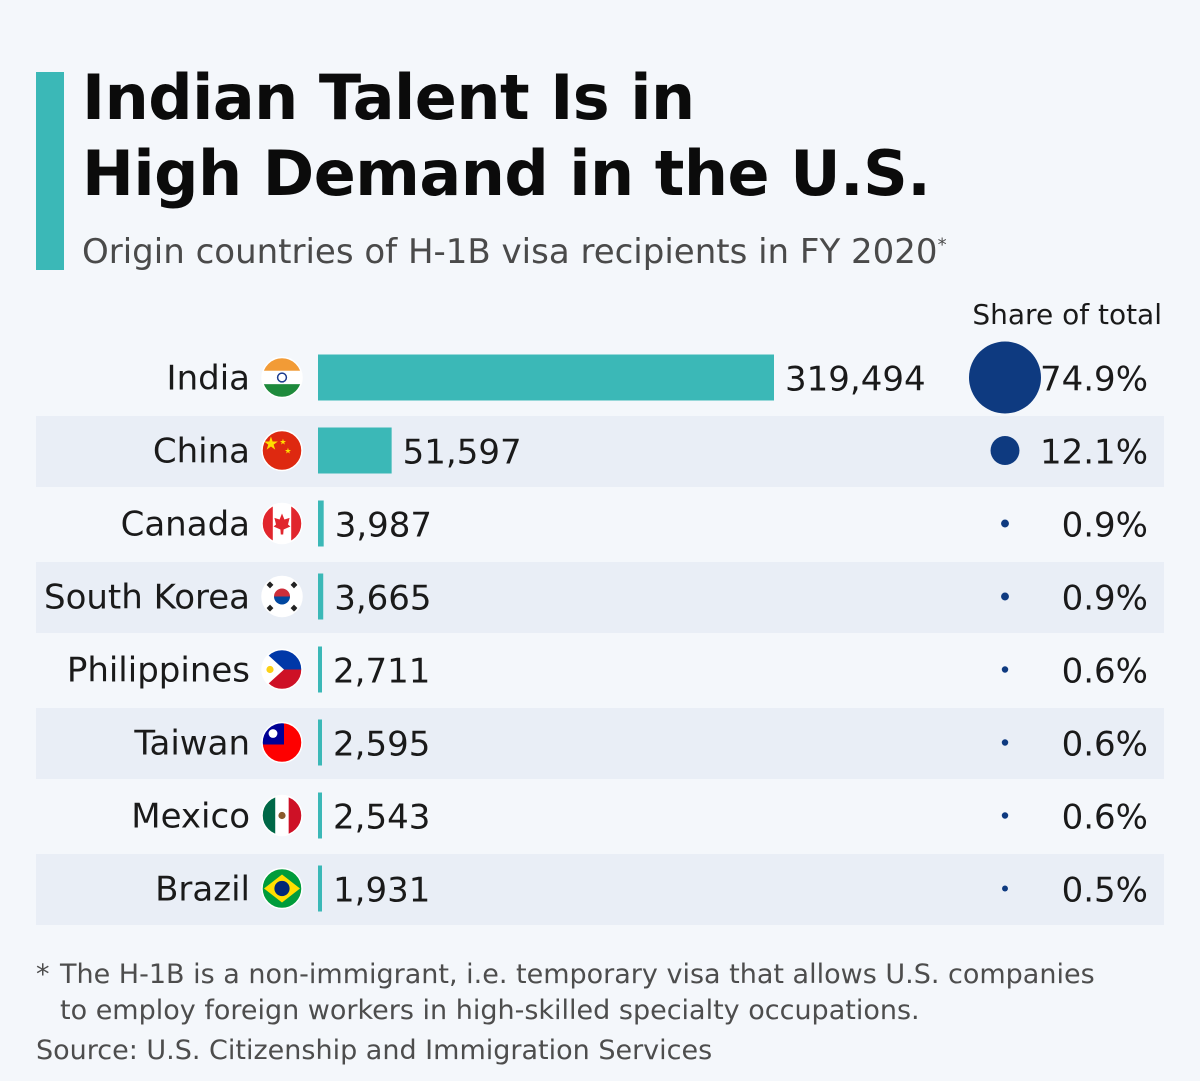  Describe the element at coordinates (381, 745) in the screenshot. I see `value-label: 2,595` at that location.